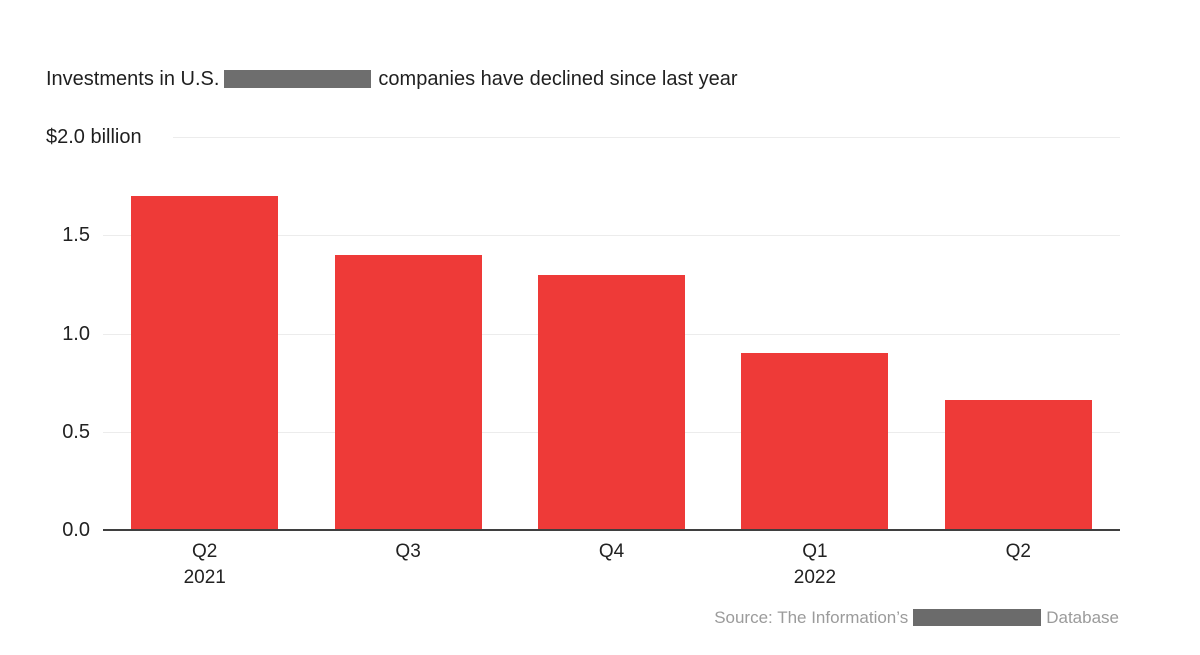 Image resolution: width=1200 pixels, height=655 pixels. What do you see at coordinates (611, 551) in the screenshot?
I see `x-tick-quarter: Q4` at bounding box center [611, 551].